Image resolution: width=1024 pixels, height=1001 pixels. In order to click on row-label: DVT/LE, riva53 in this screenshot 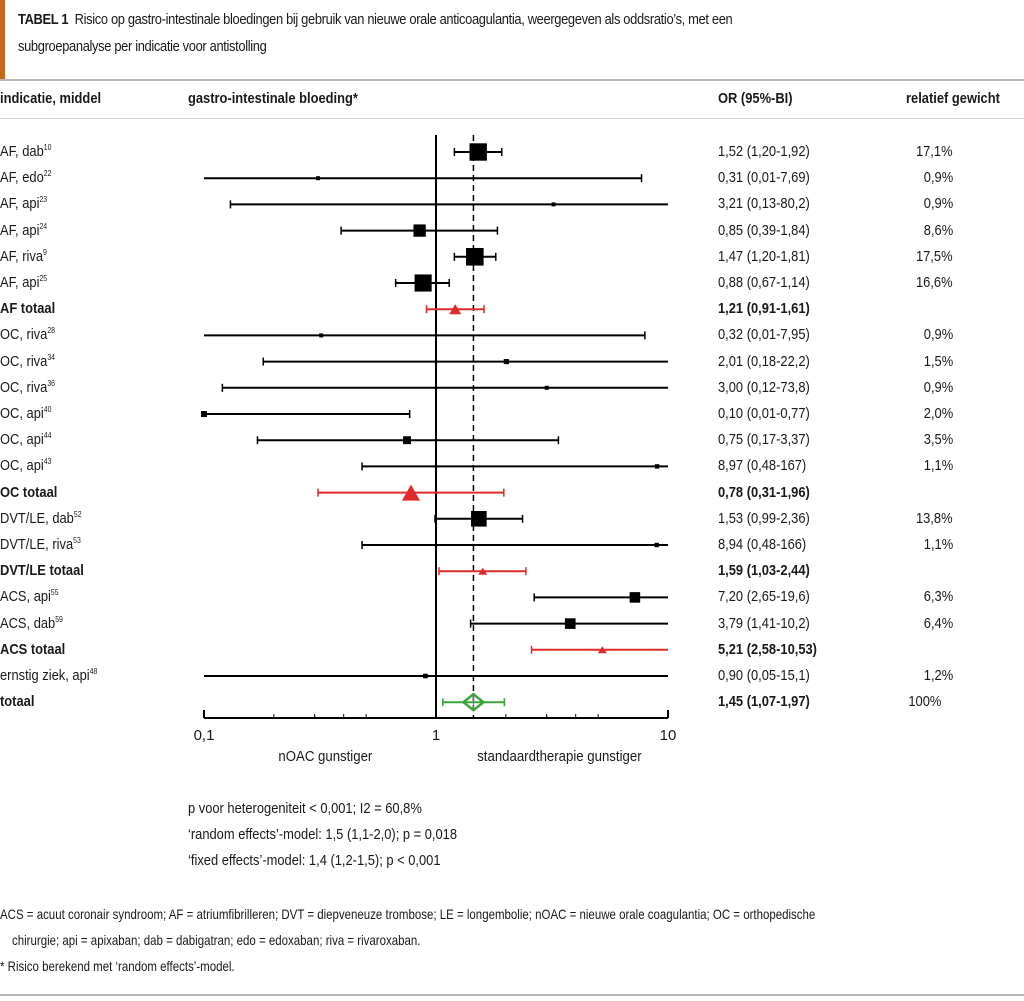, I will do `click(40, 544)`.